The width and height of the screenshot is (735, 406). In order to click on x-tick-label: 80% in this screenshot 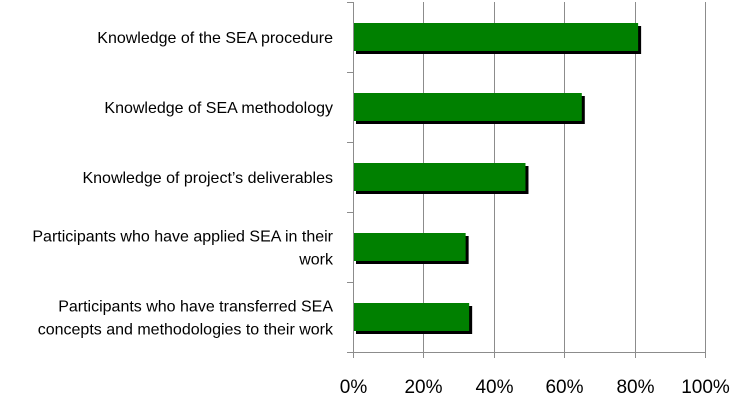, I will do `click(635, 387)`.